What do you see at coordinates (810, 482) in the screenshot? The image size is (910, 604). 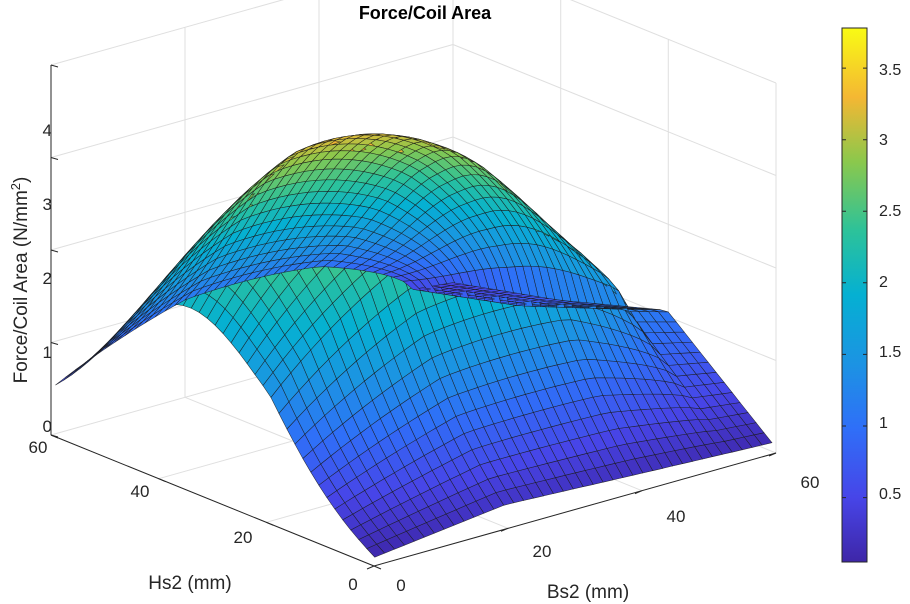 I see `x-tick-label: 60` at bounding box center [810, 482].